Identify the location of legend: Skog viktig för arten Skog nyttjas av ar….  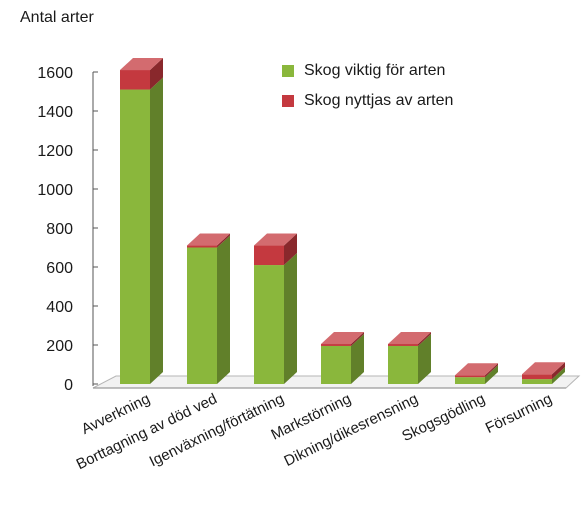
(367, 90).